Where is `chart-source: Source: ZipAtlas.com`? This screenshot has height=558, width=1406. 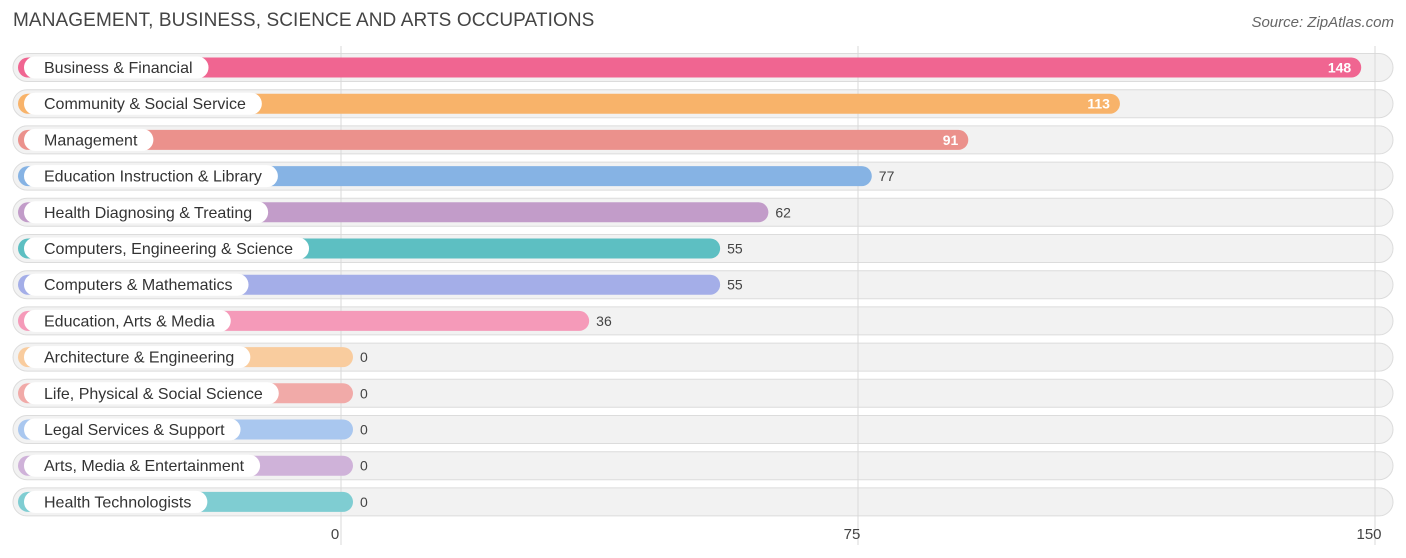 chart-source: Source: ZipAtlas.com is located at coordinates (1322, 22).